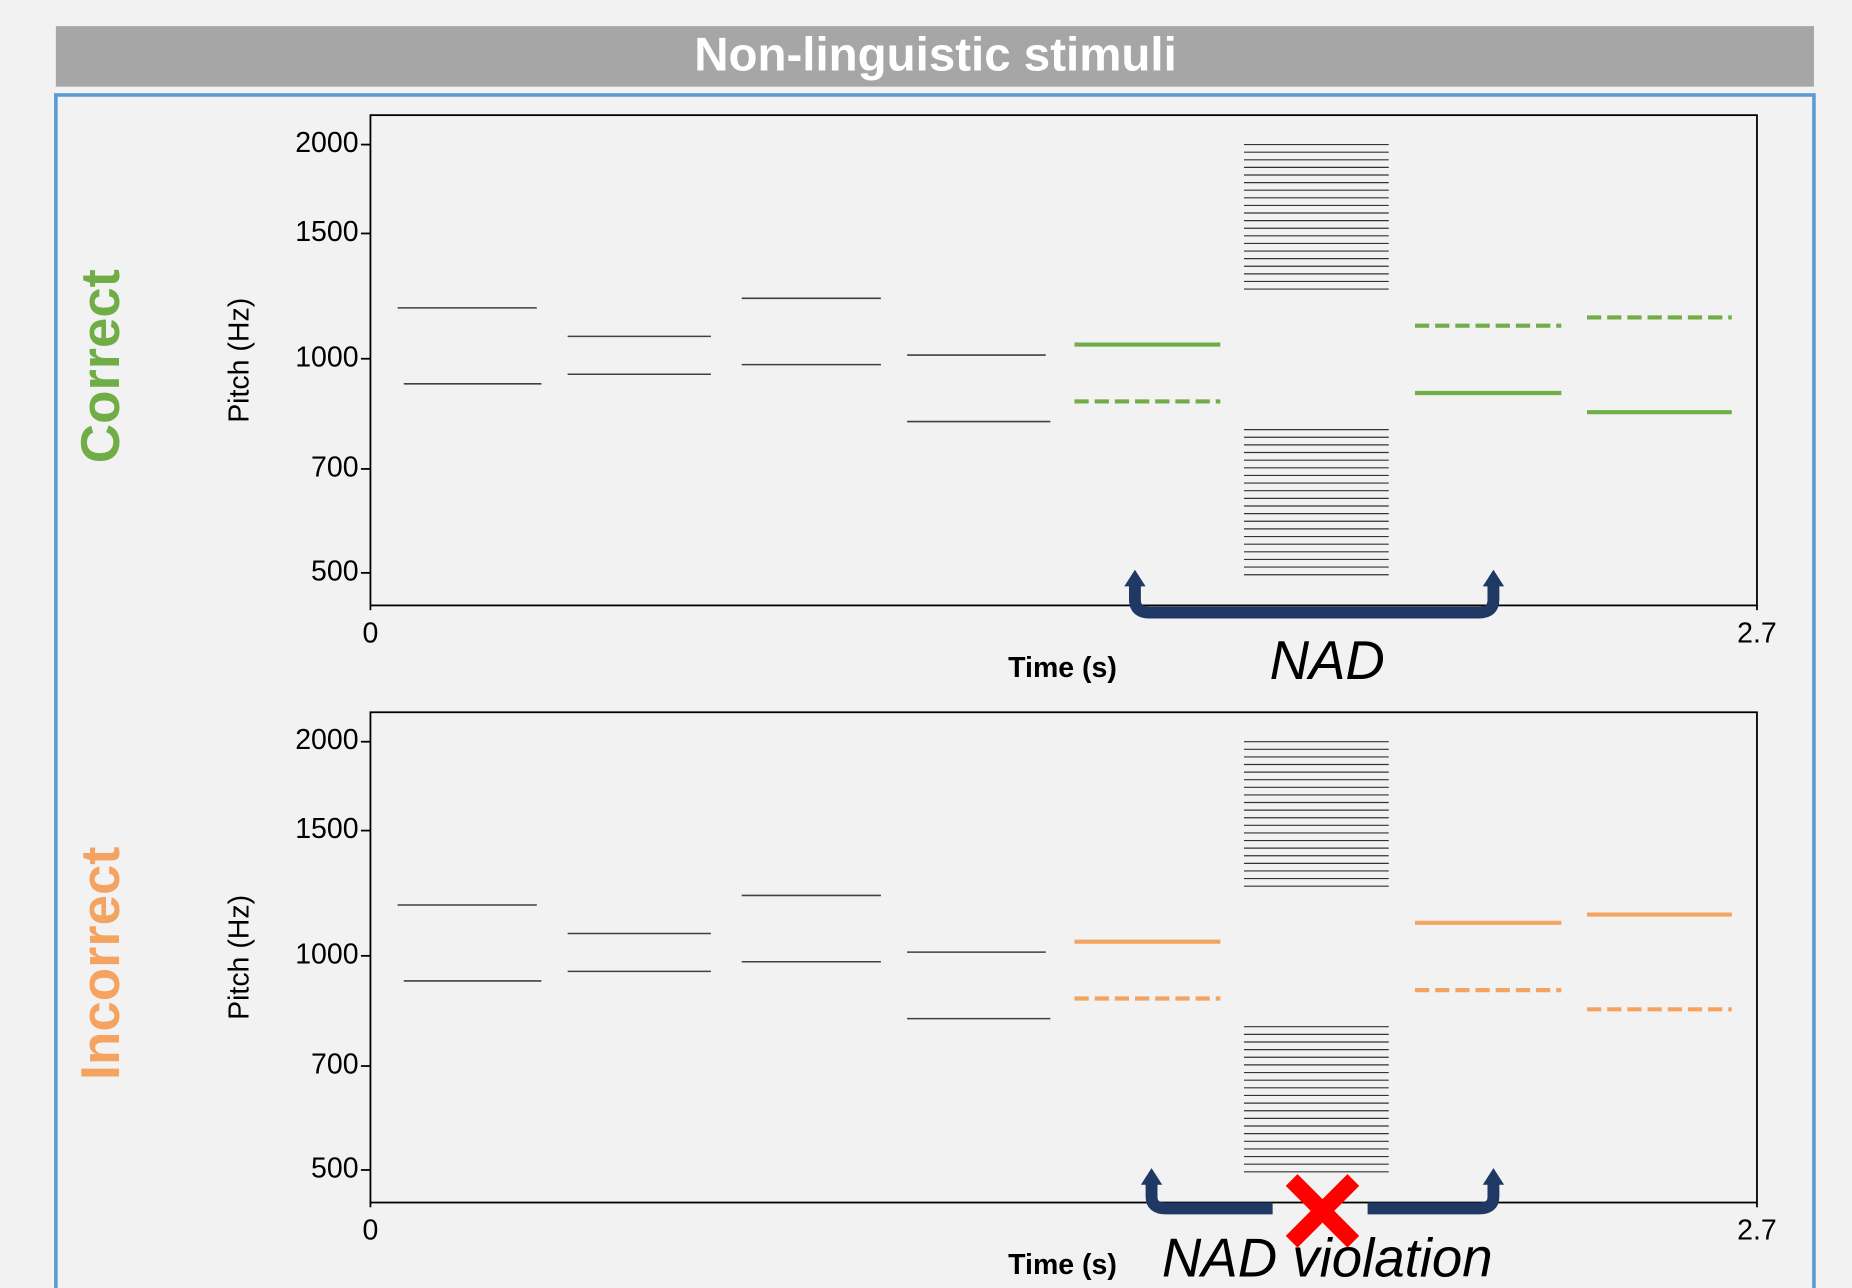  I want to click on title: Non-linguistic stimuli, so click(935, 55).